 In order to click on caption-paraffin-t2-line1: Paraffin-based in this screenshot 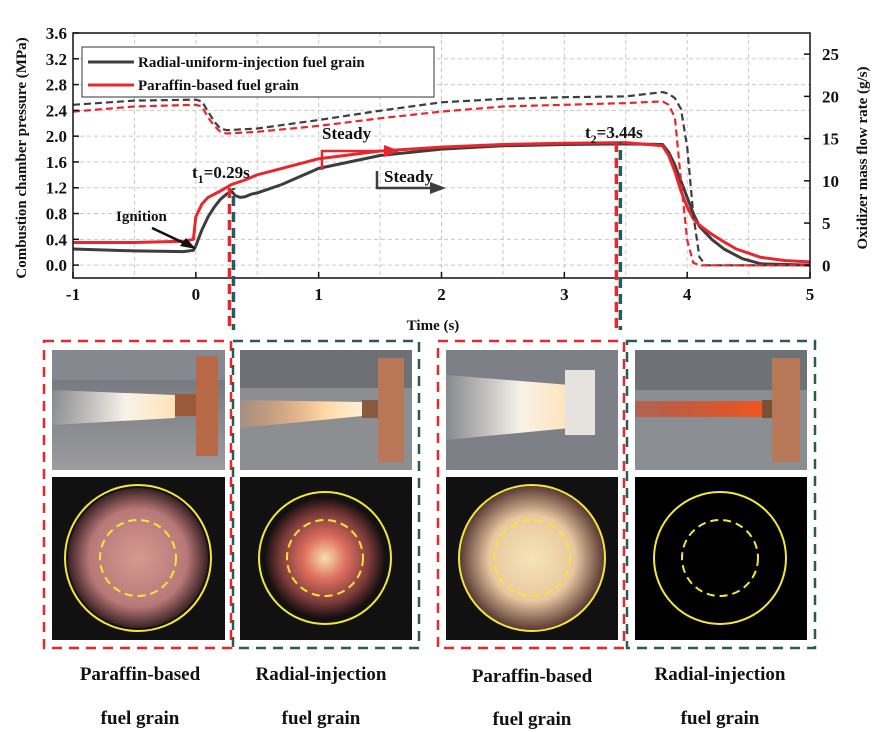, I will do `click(532, 676)`.